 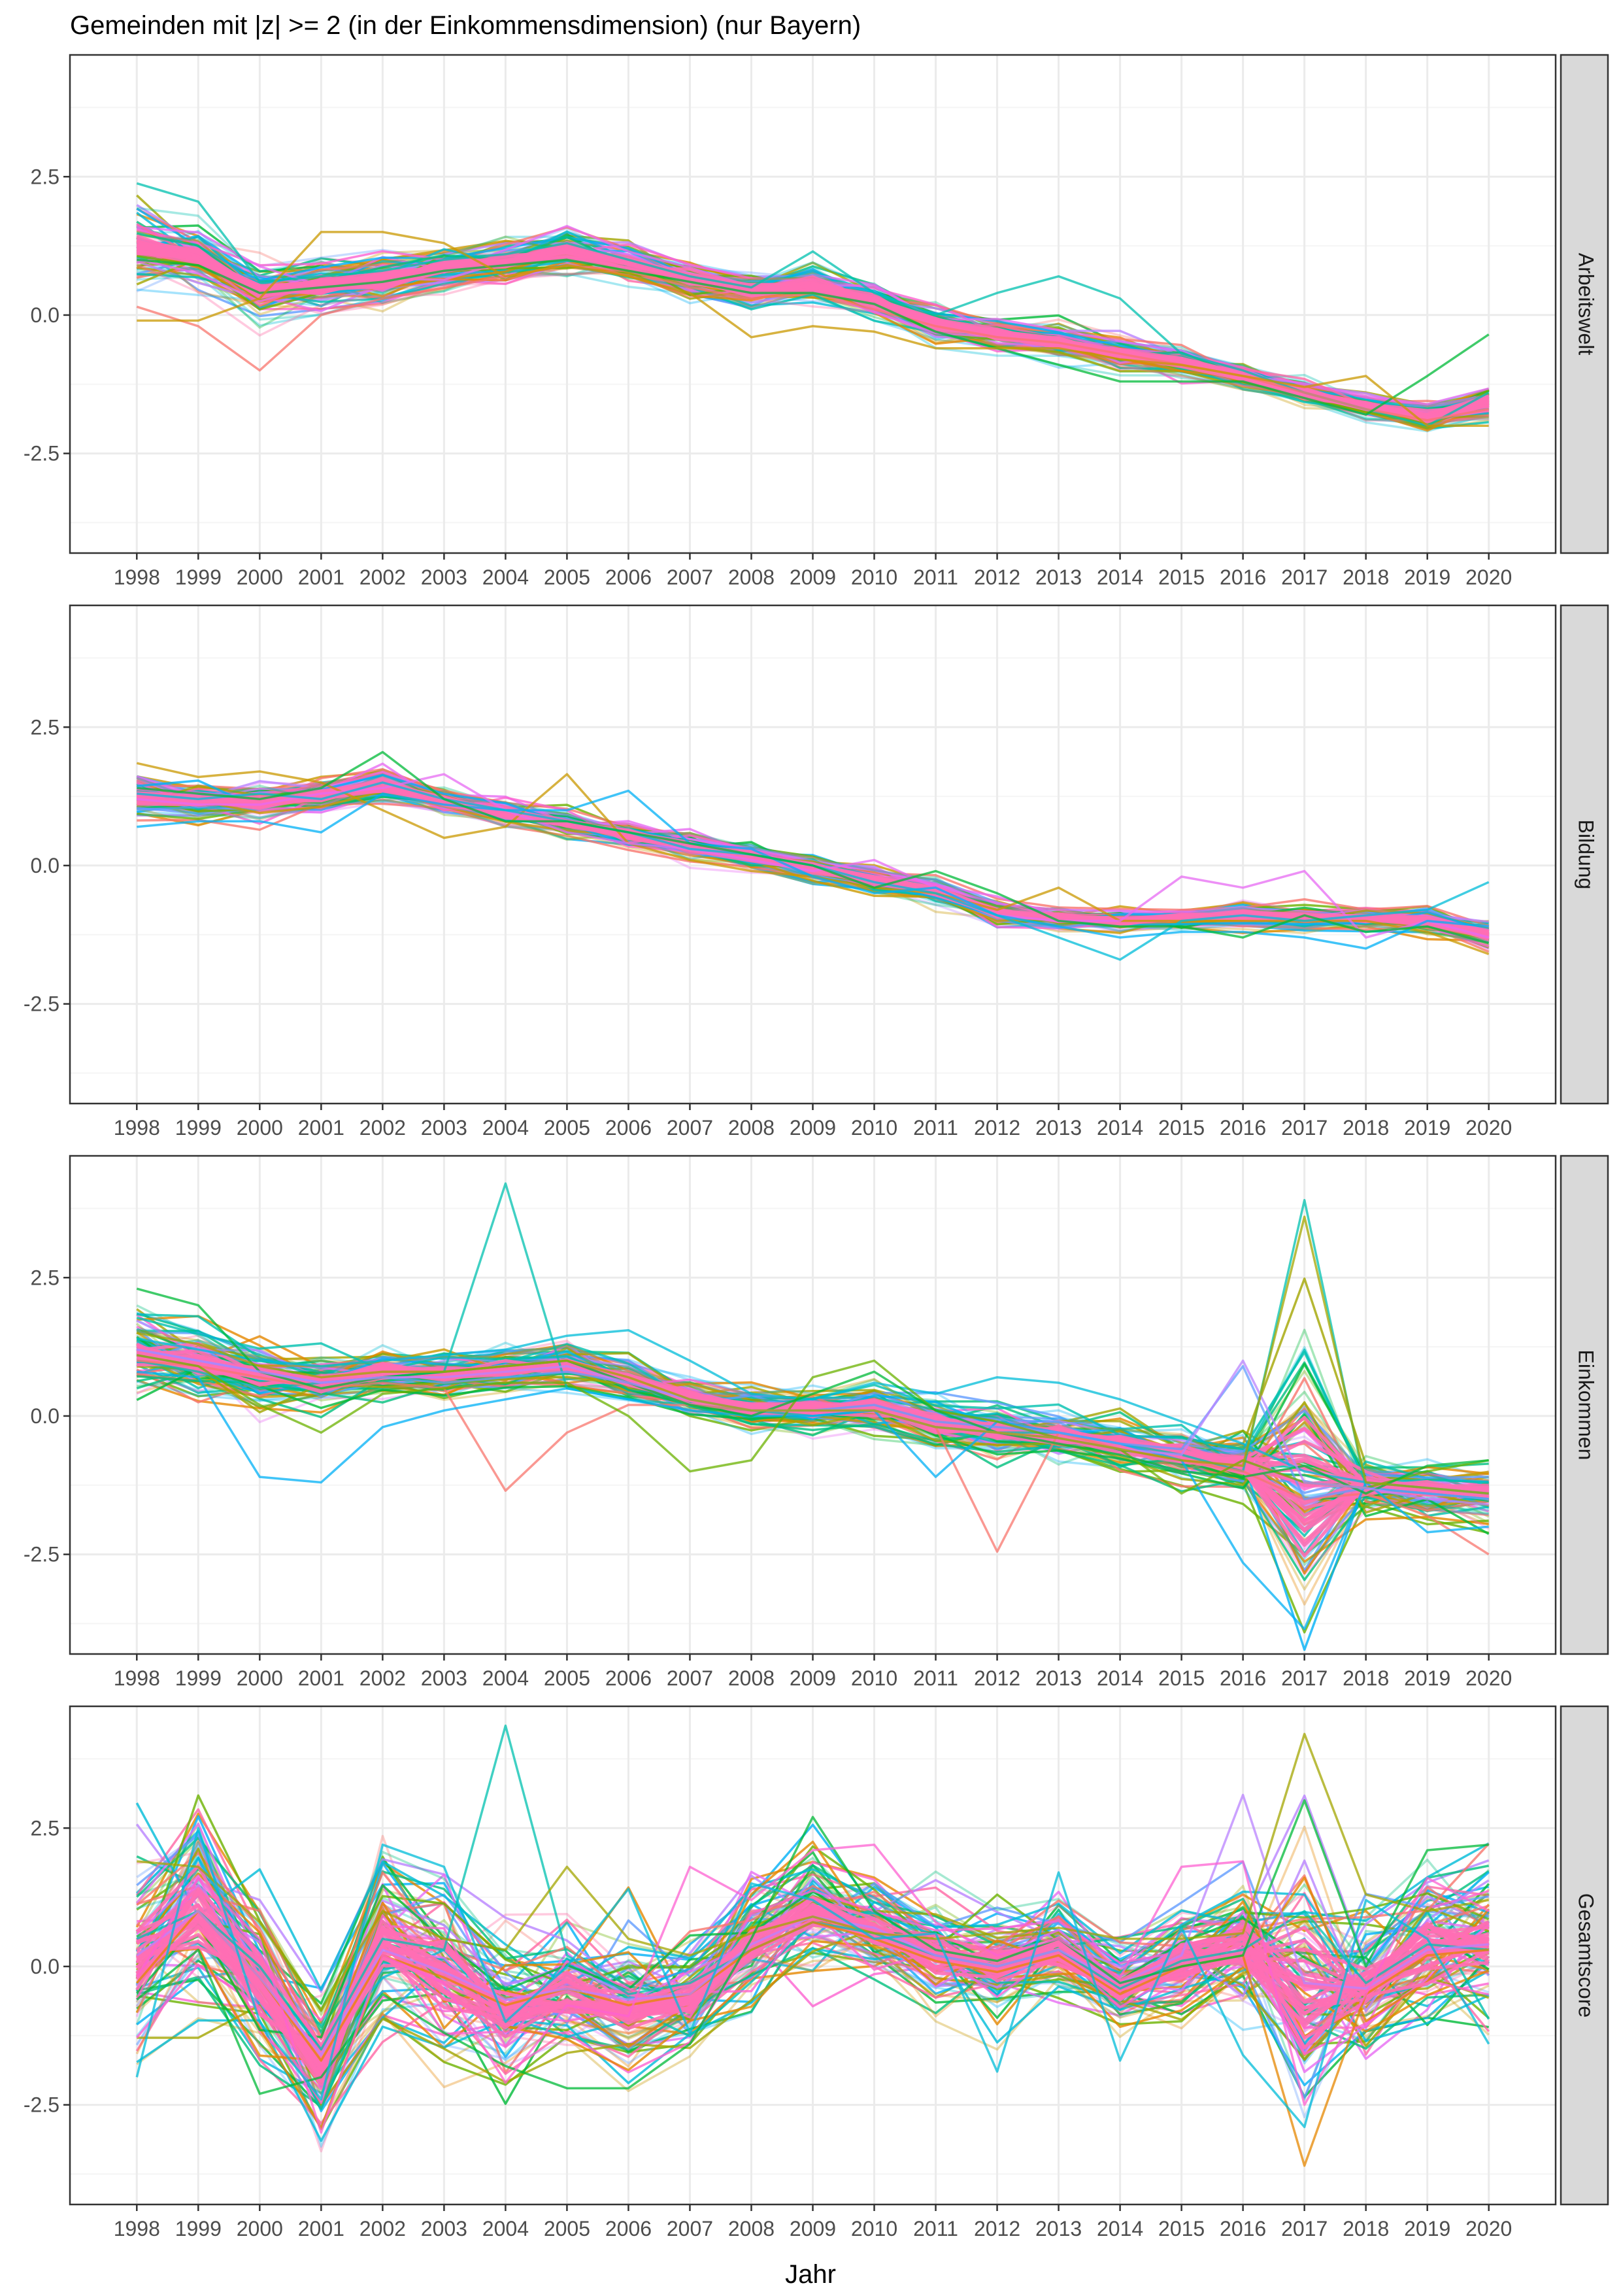 I want to click on x-tick-label: 2019, so click(x=1427, y=1678).